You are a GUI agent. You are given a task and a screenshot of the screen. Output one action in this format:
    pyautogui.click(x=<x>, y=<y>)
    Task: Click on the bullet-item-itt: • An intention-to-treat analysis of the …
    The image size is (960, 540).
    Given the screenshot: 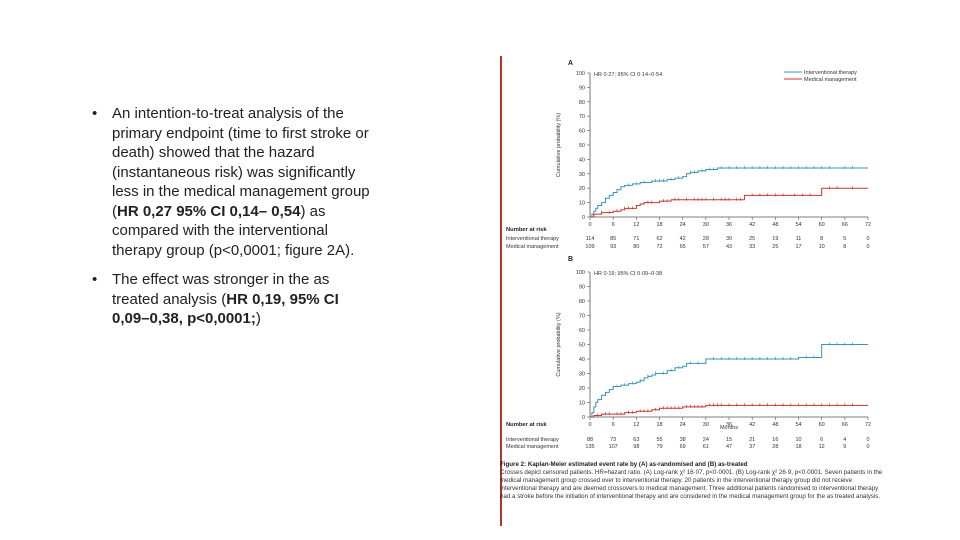 What is the action you would take?
    pyautogui.click(x=232, y=182)
    